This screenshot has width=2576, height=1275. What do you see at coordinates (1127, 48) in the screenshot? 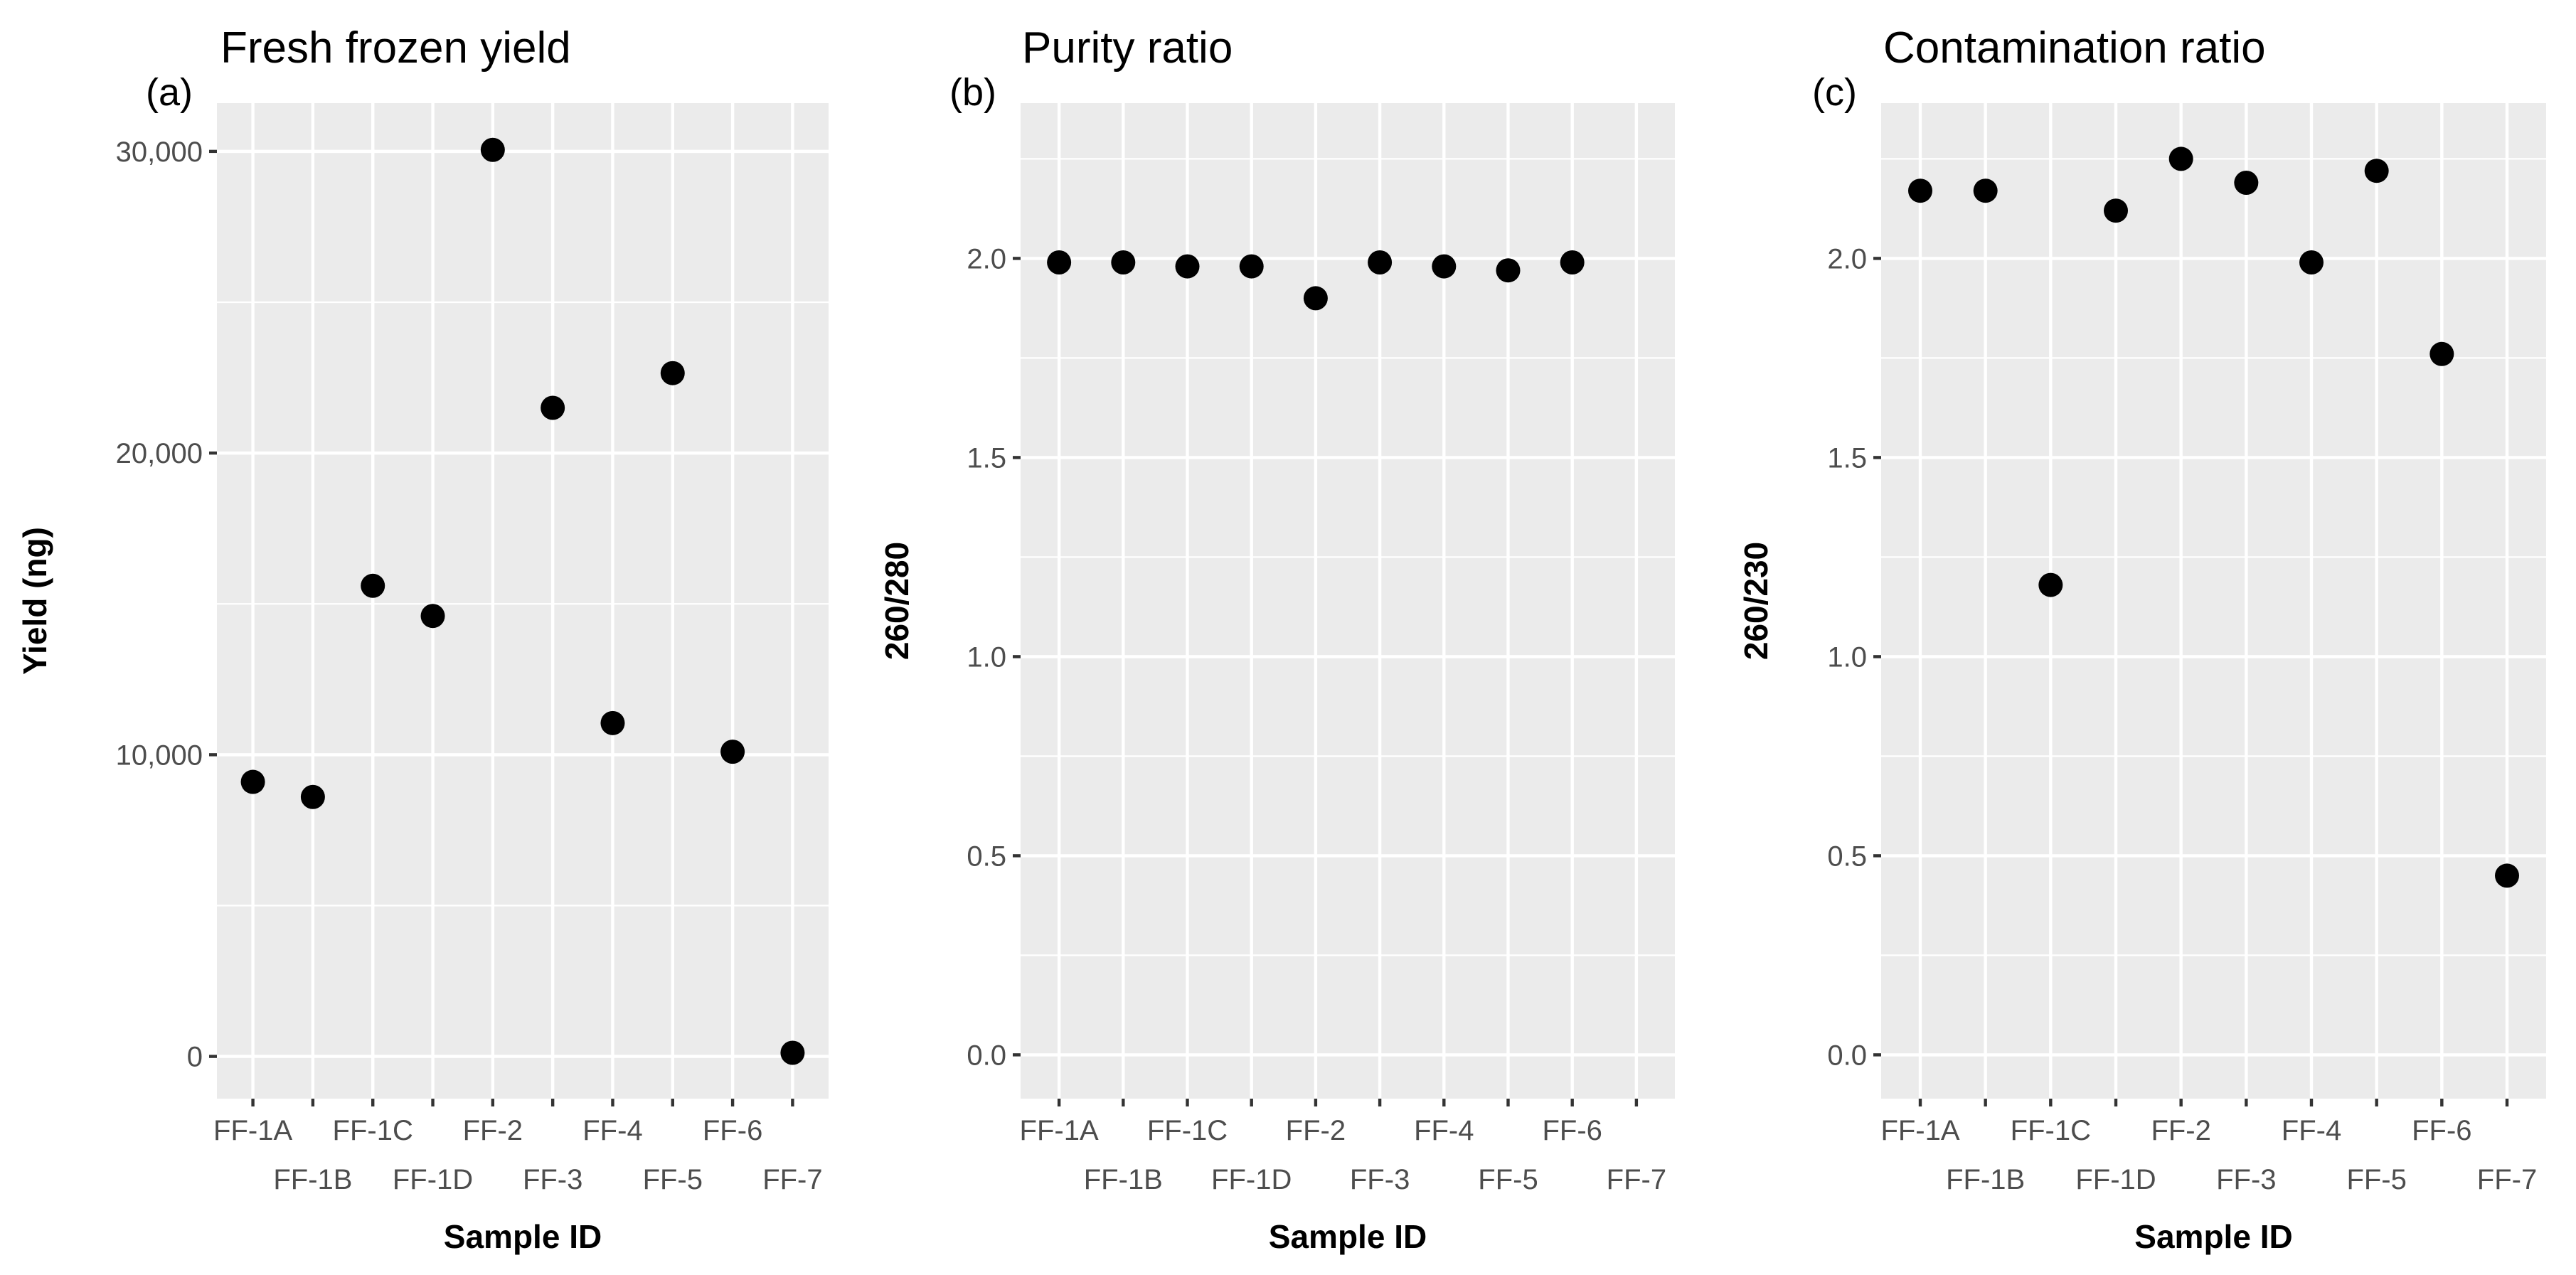
I see `chart-title: Purity ratio` at bounding box center [1127, 48].